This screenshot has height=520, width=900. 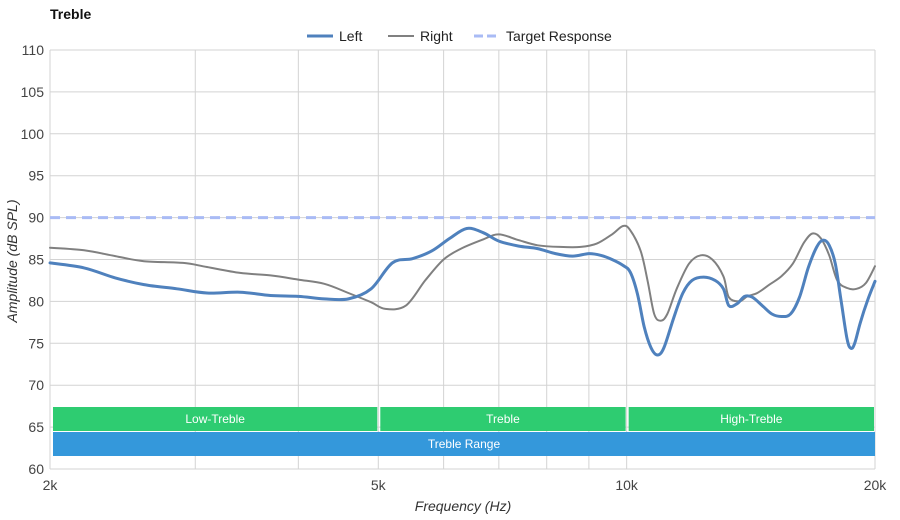 I want to click on band-label: High-Treble, so click(x=751, y=419).